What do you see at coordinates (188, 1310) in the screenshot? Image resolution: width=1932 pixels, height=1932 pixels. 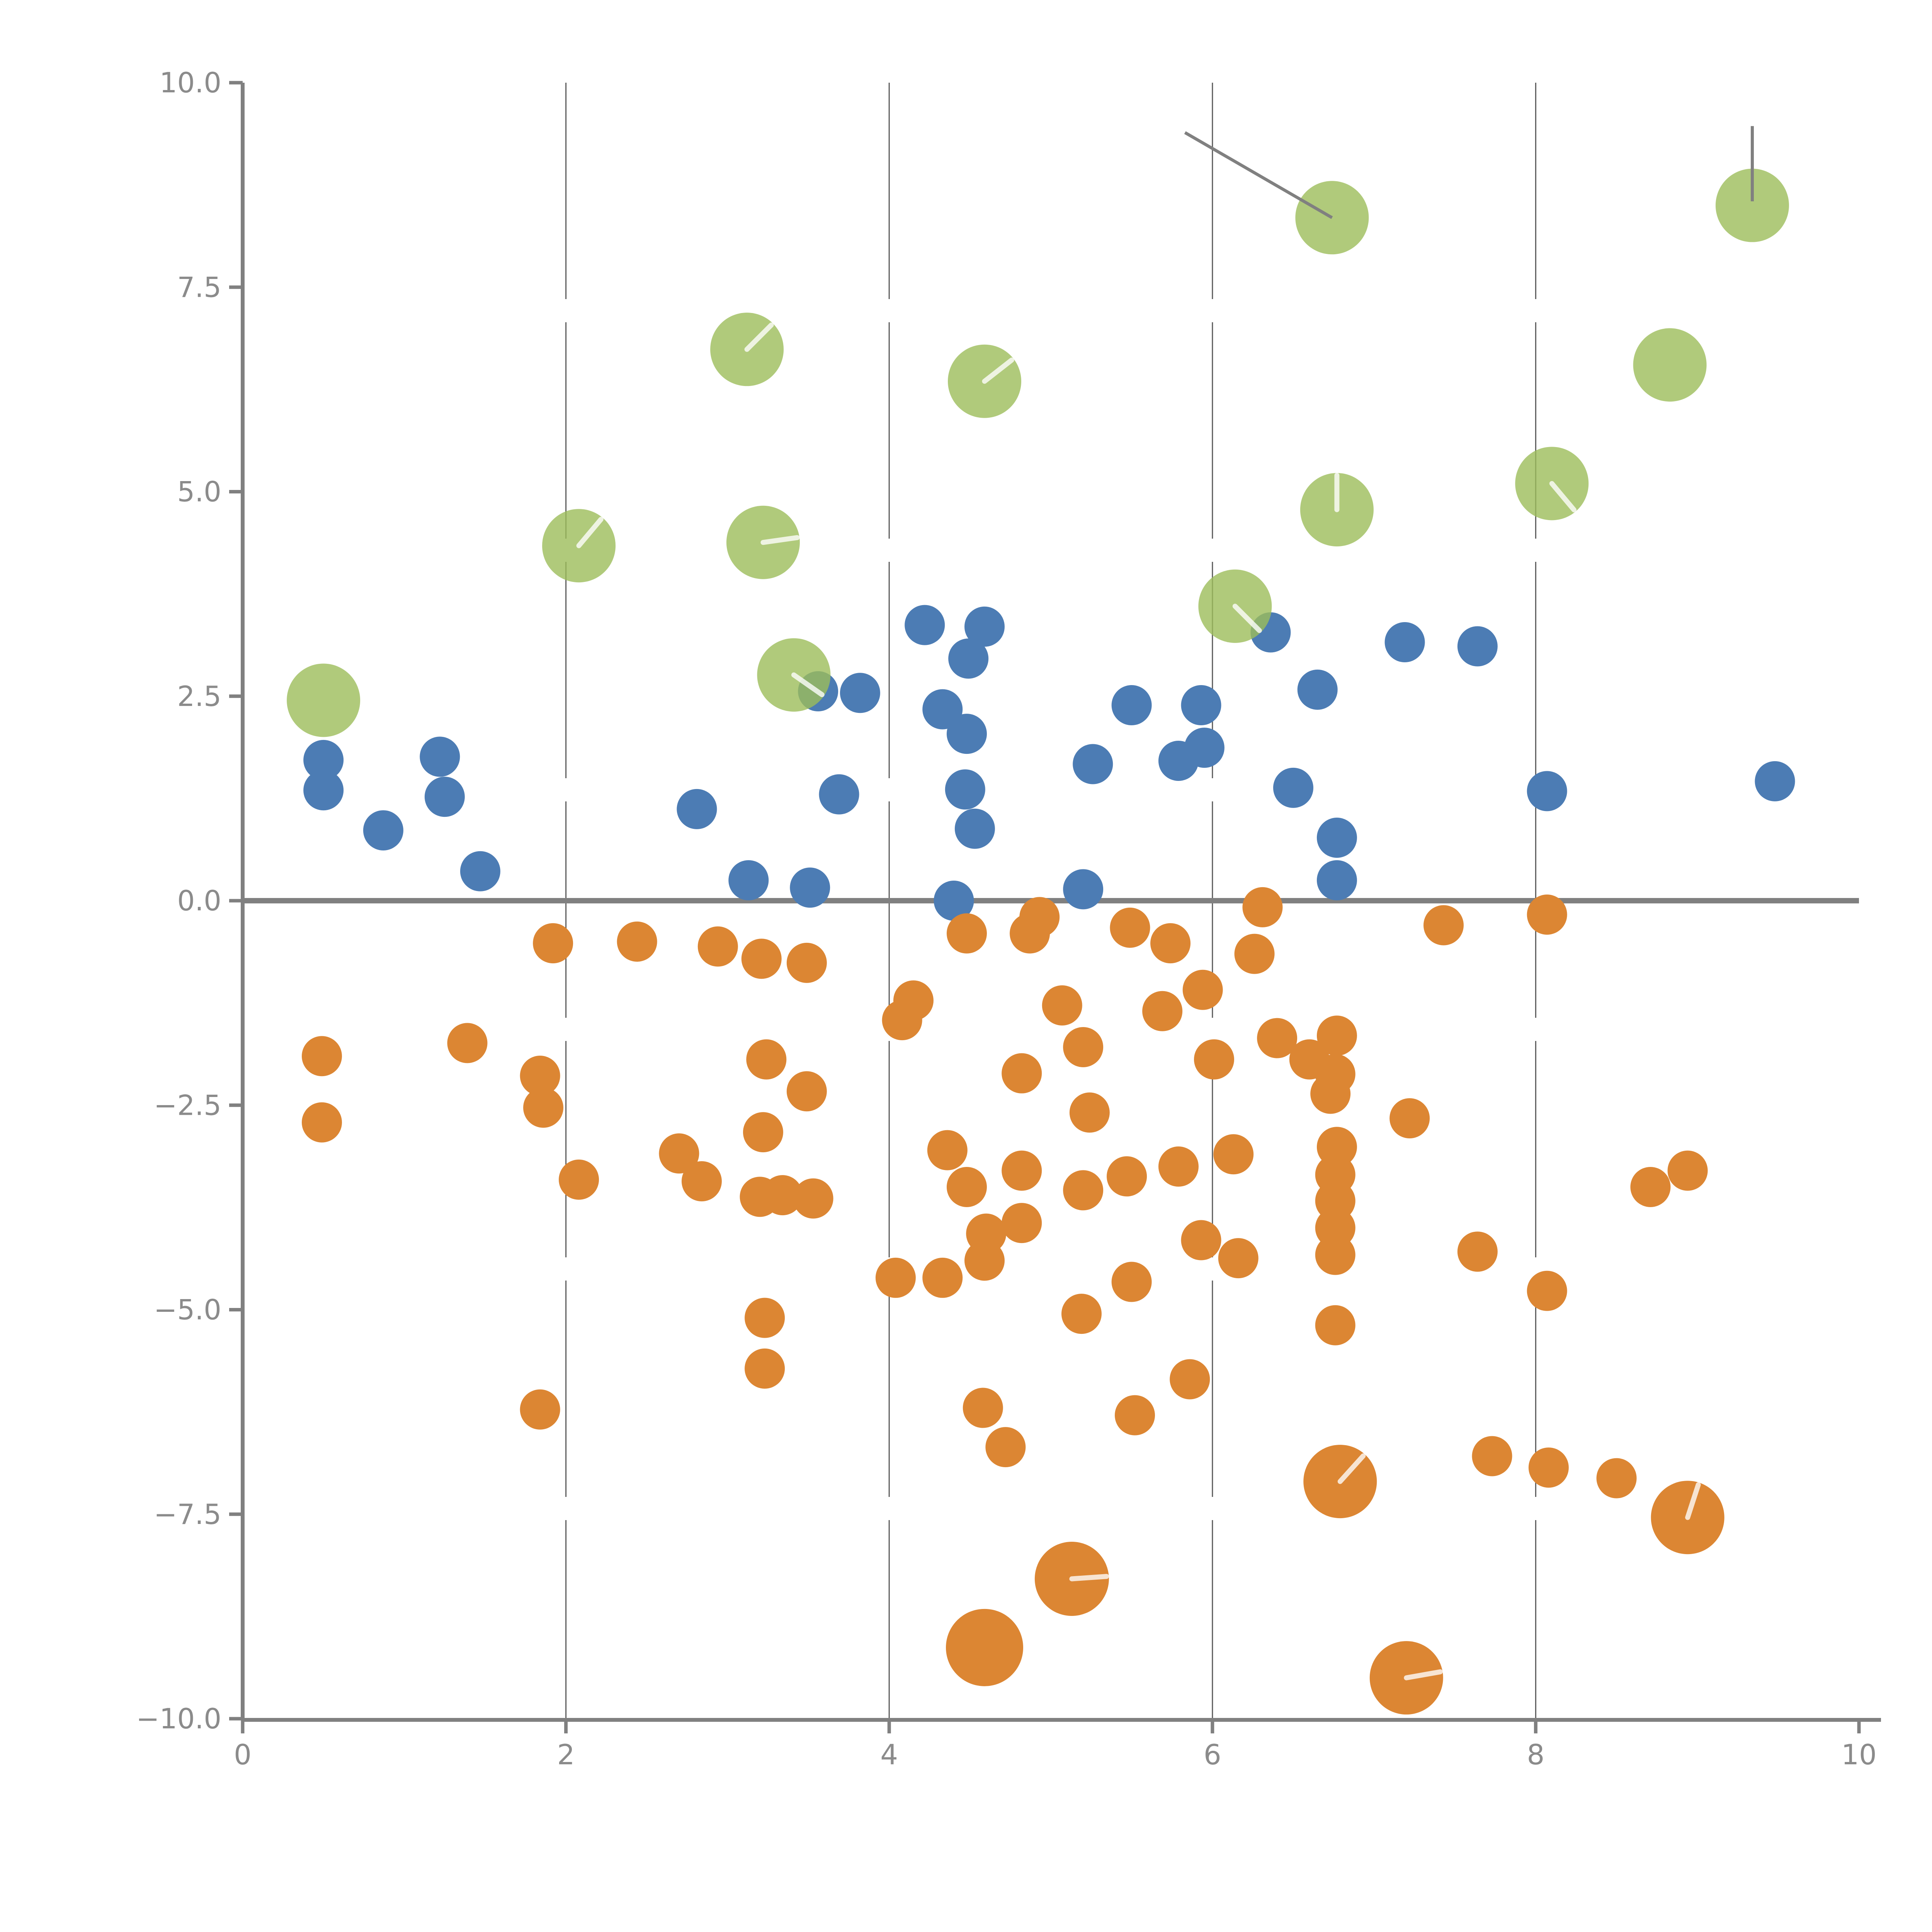 I see `y-tick-label: −5.0` at bounding box center [188, 1310].